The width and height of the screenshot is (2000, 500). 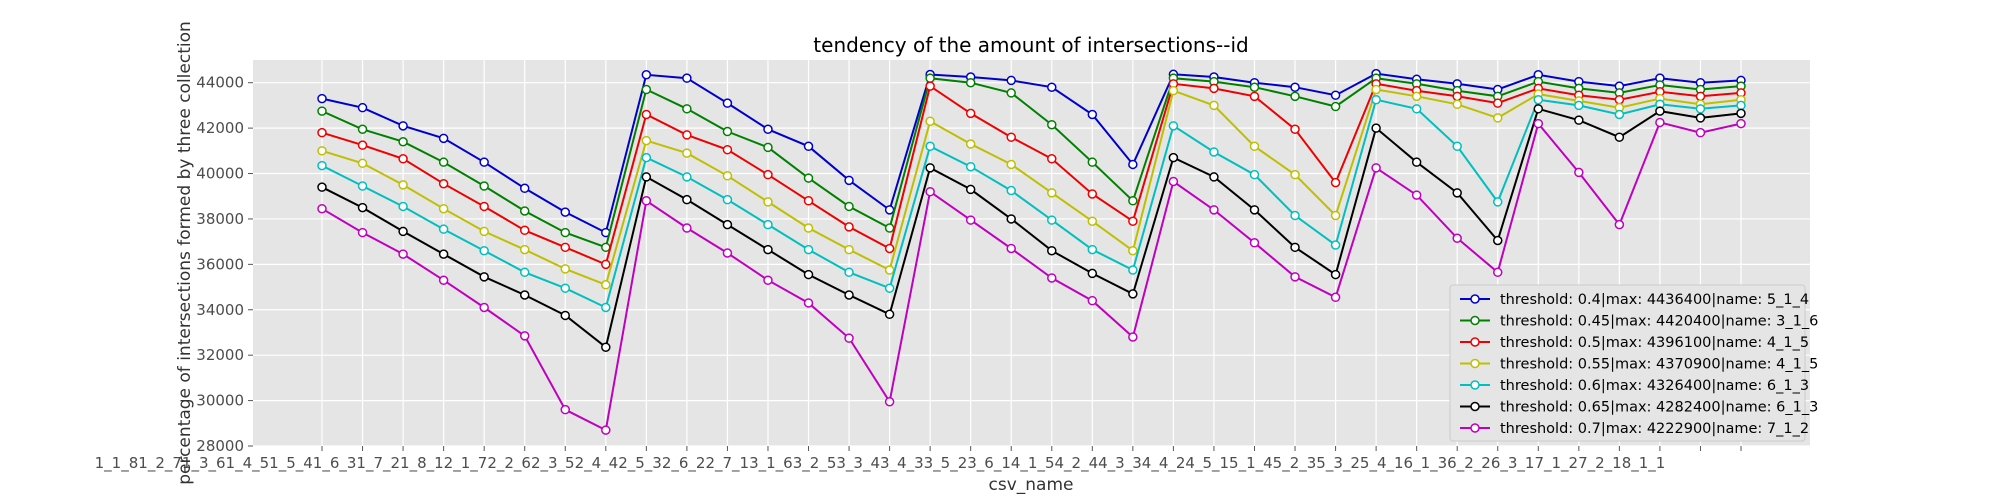 I want to click on y-tick-label: 36000, so click(x=220, y=264).